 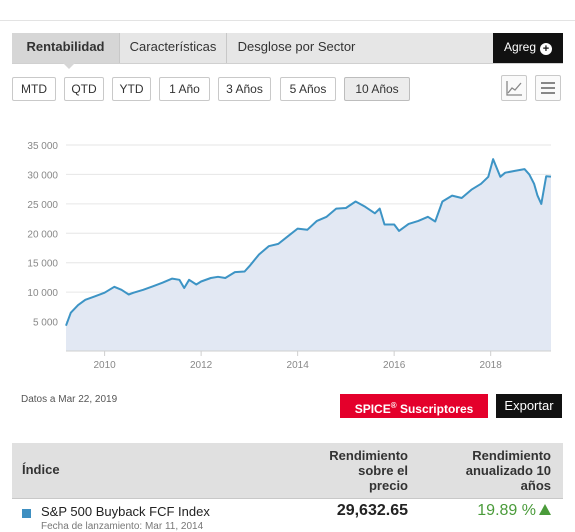 What do you see at coordinates (172, 48) in the screenshot?
I see `tab-caracteristicas: Características` at bounding box center [172, 48].